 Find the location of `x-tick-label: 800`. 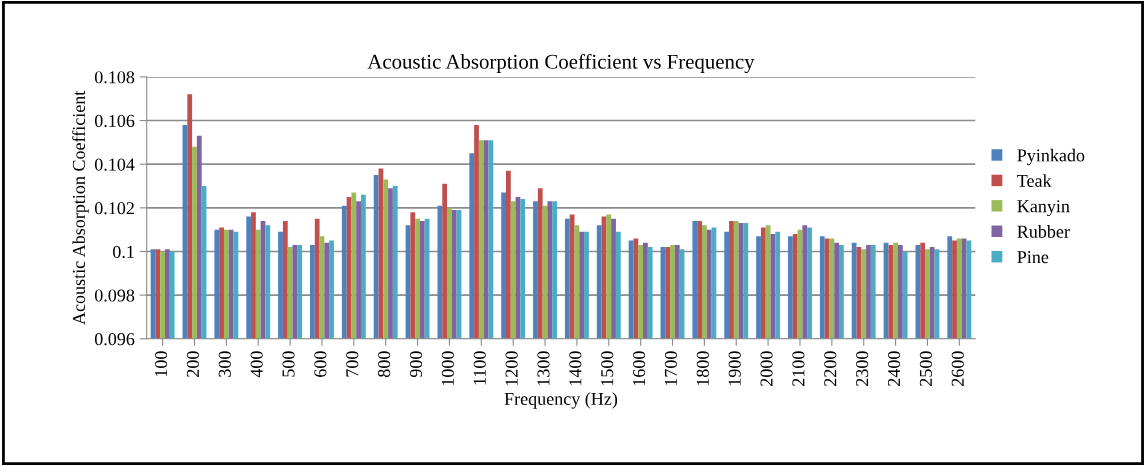

x-tick-label: 800 is located at coordinates (384, 364).